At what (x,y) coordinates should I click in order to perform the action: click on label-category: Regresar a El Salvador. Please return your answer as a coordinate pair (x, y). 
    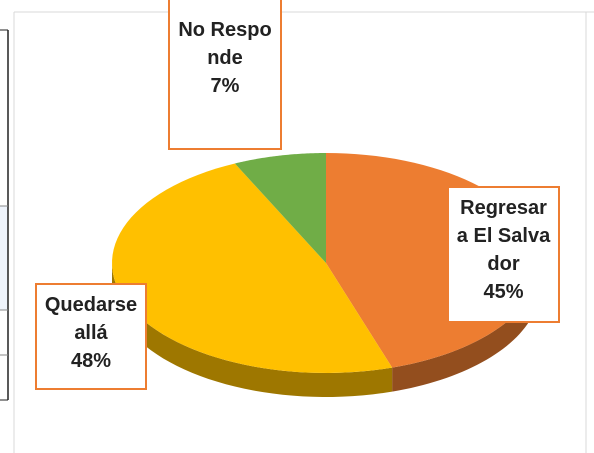
    Looking at the image, I should click on (503, 236).